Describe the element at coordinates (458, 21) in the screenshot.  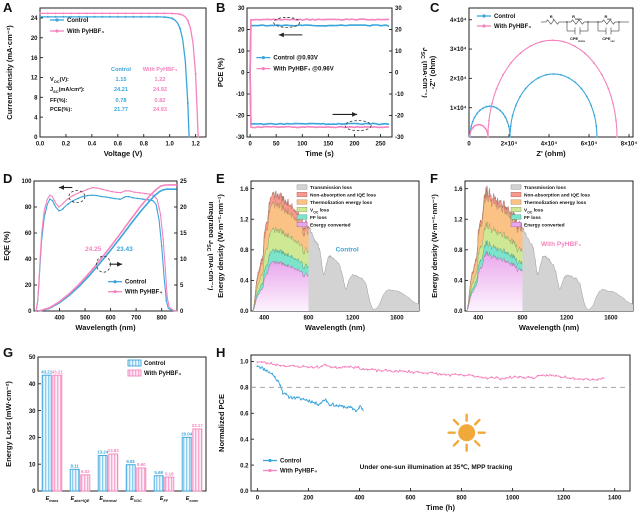
I see `svg-text: 4×10⁴` at that location.